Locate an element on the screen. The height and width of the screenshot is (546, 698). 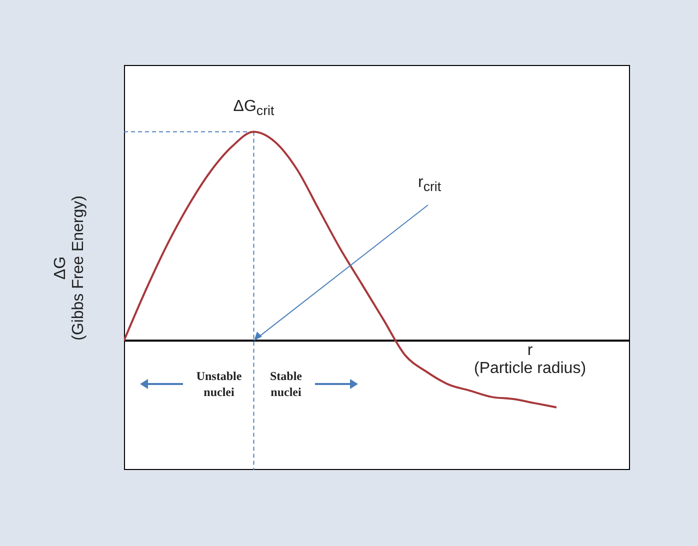
annotation: ΔG$_{crit}$ is located at coordinates (254, 108).